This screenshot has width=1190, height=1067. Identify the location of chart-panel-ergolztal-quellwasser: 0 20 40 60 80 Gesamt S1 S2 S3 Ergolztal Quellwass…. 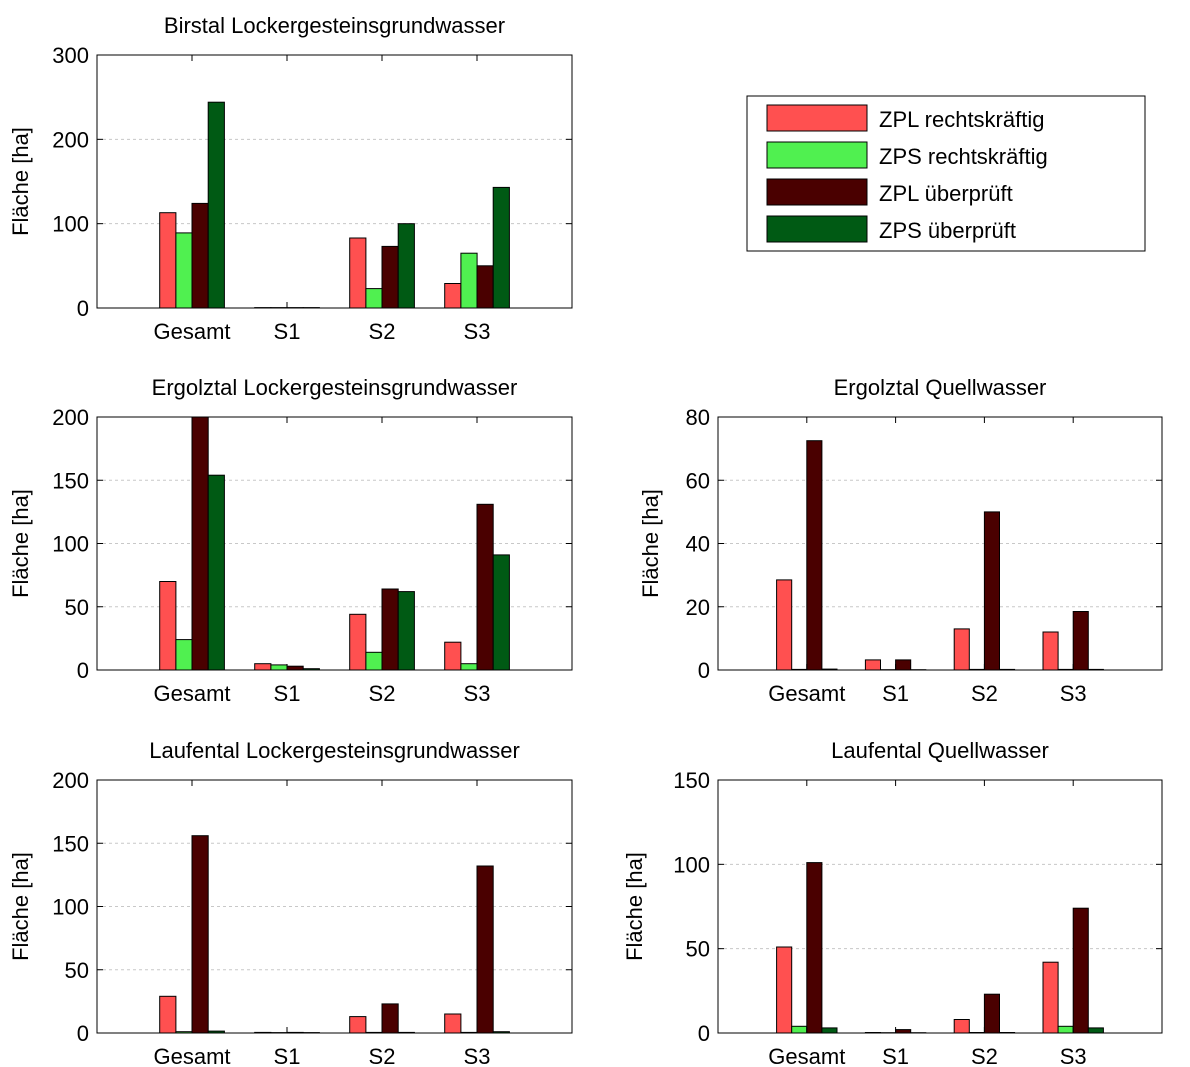
(900, 540).